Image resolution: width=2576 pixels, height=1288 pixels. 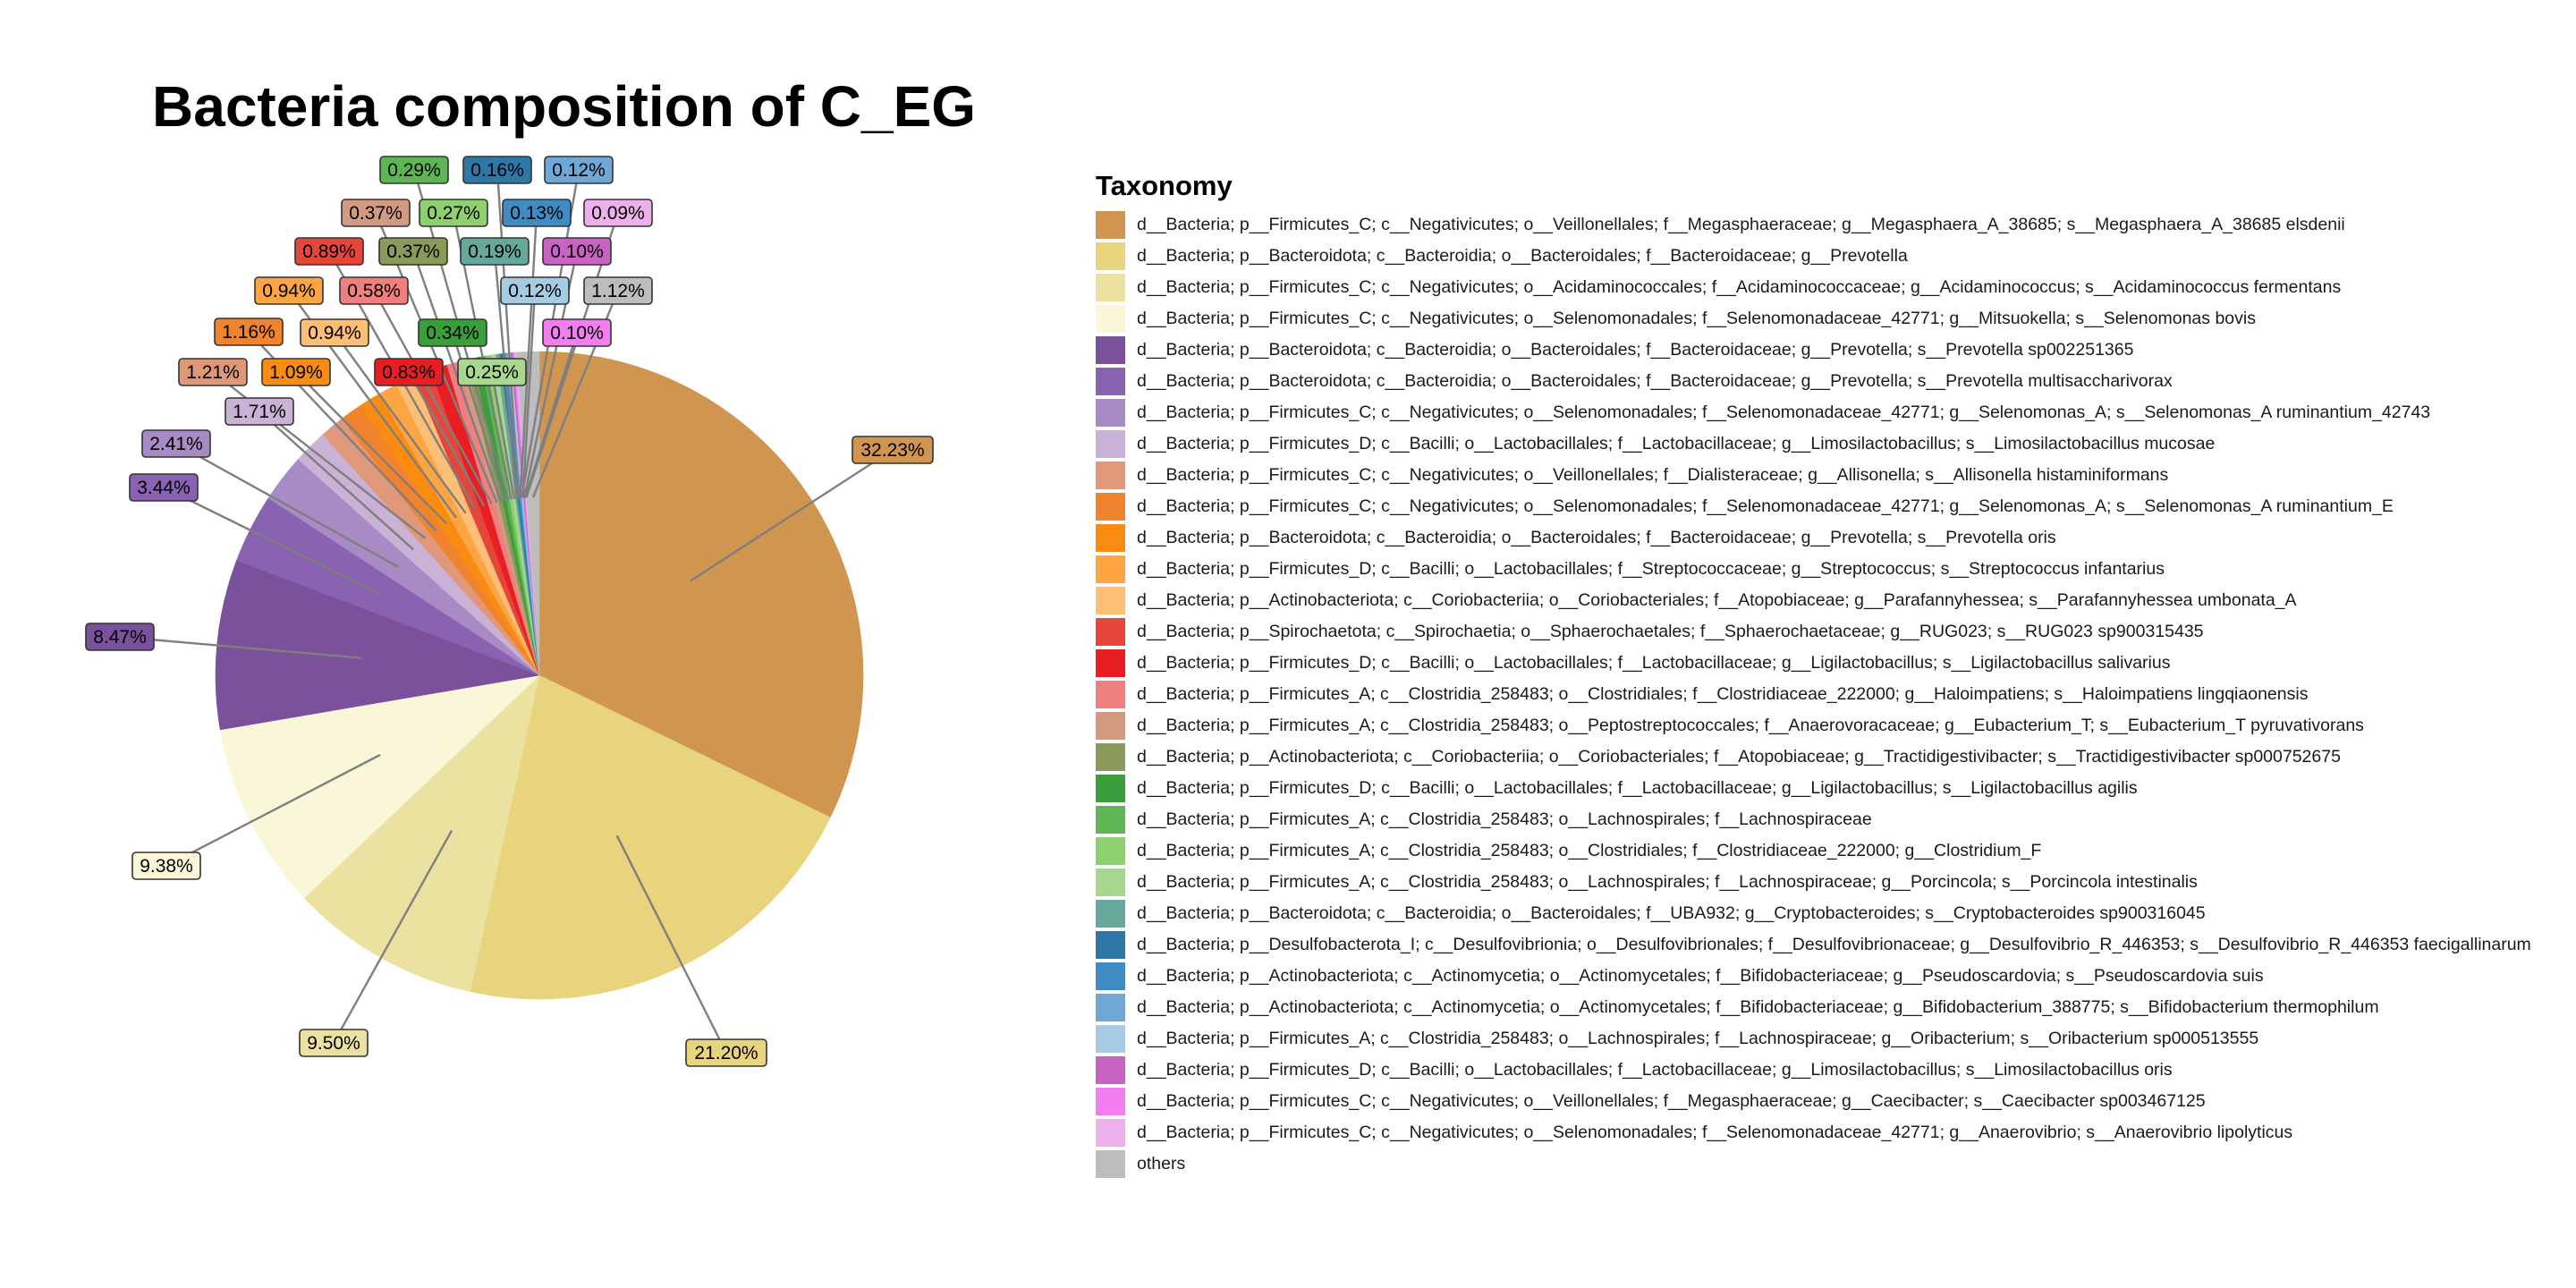 I want to click on value-label: 0.27%, so click(x=453, y=213).